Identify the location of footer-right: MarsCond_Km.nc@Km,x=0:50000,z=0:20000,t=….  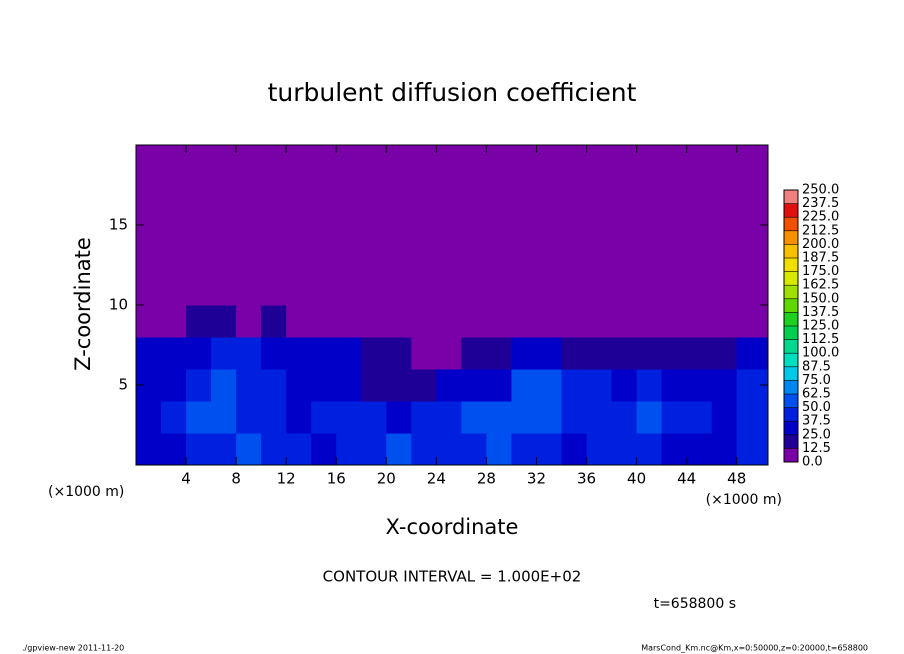
(754, 648).